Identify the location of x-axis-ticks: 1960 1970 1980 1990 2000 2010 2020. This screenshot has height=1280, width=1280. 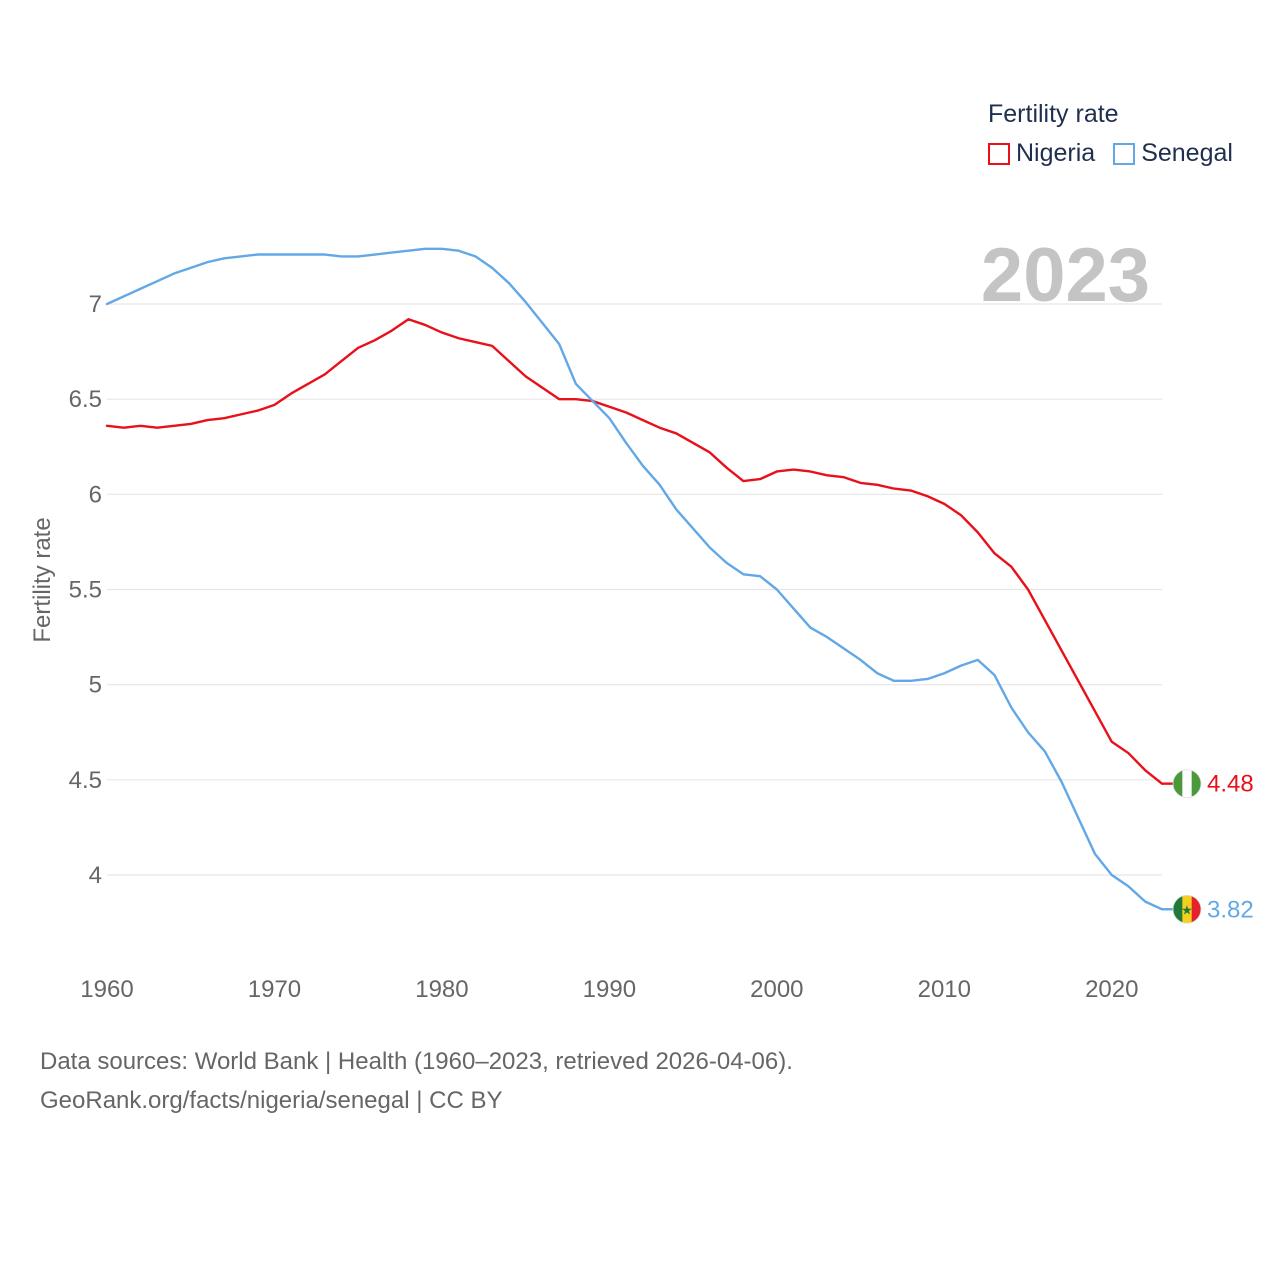
(609, 989).